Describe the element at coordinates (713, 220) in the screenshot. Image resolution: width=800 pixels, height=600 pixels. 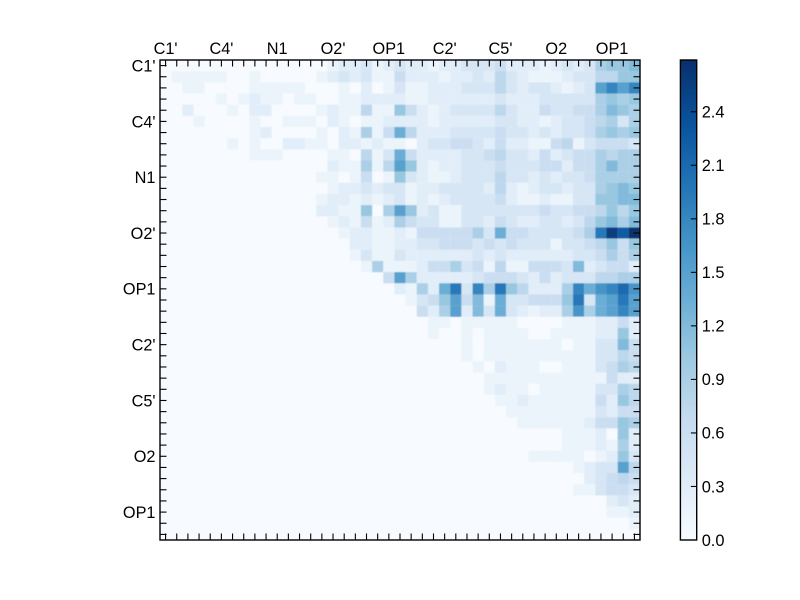
I see `svg-text: 1.8` at that location.